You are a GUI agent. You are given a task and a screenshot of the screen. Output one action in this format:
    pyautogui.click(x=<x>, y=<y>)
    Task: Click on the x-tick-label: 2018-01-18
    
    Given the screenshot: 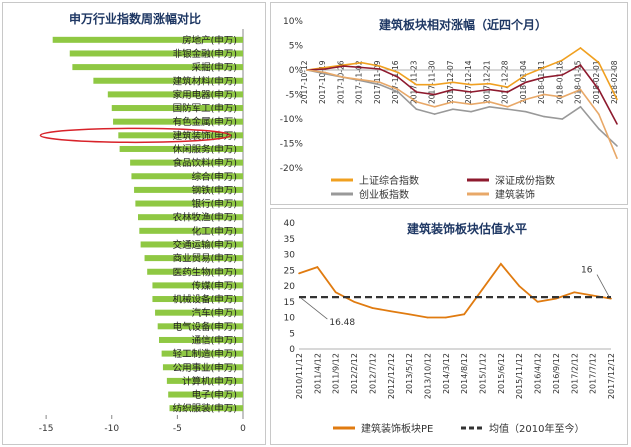 What is the action you would take?
    pyautogui.click(x=559, y=82)
    